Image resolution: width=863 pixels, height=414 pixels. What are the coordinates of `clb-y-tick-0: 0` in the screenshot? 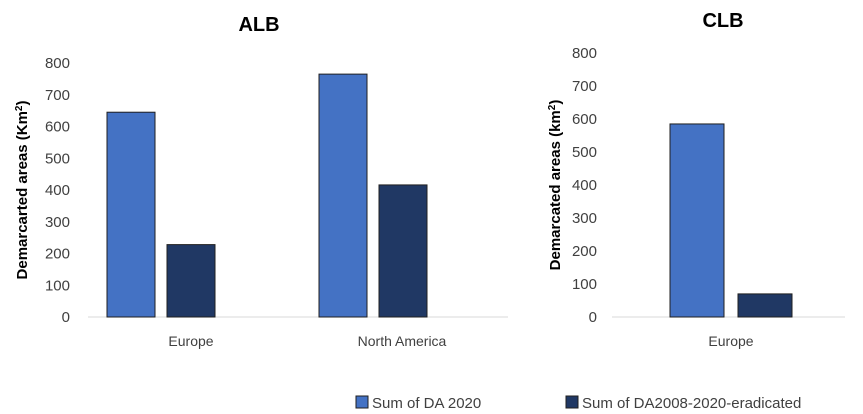 It's located at (593, 317).